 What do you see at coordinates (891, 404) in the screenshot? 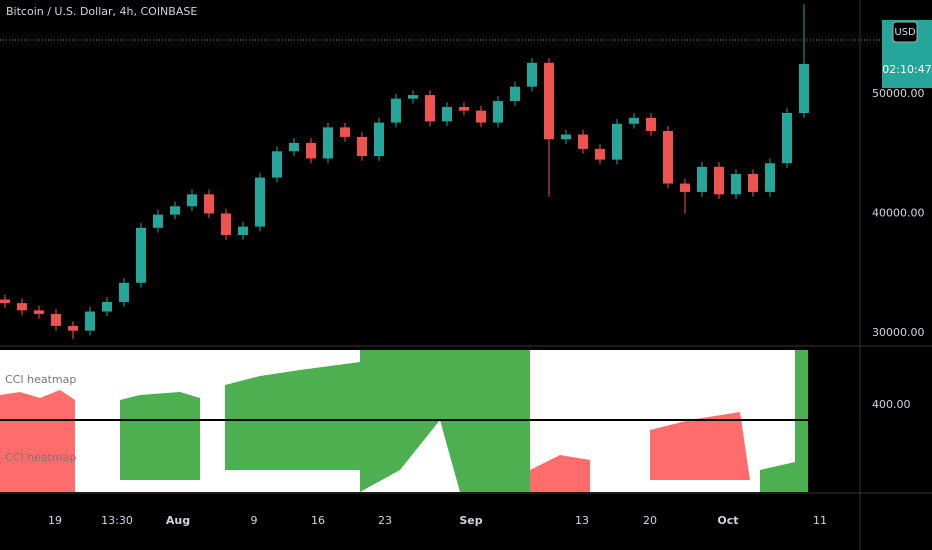
I see `level-label: 400.00` at bounding box center [891, 404].